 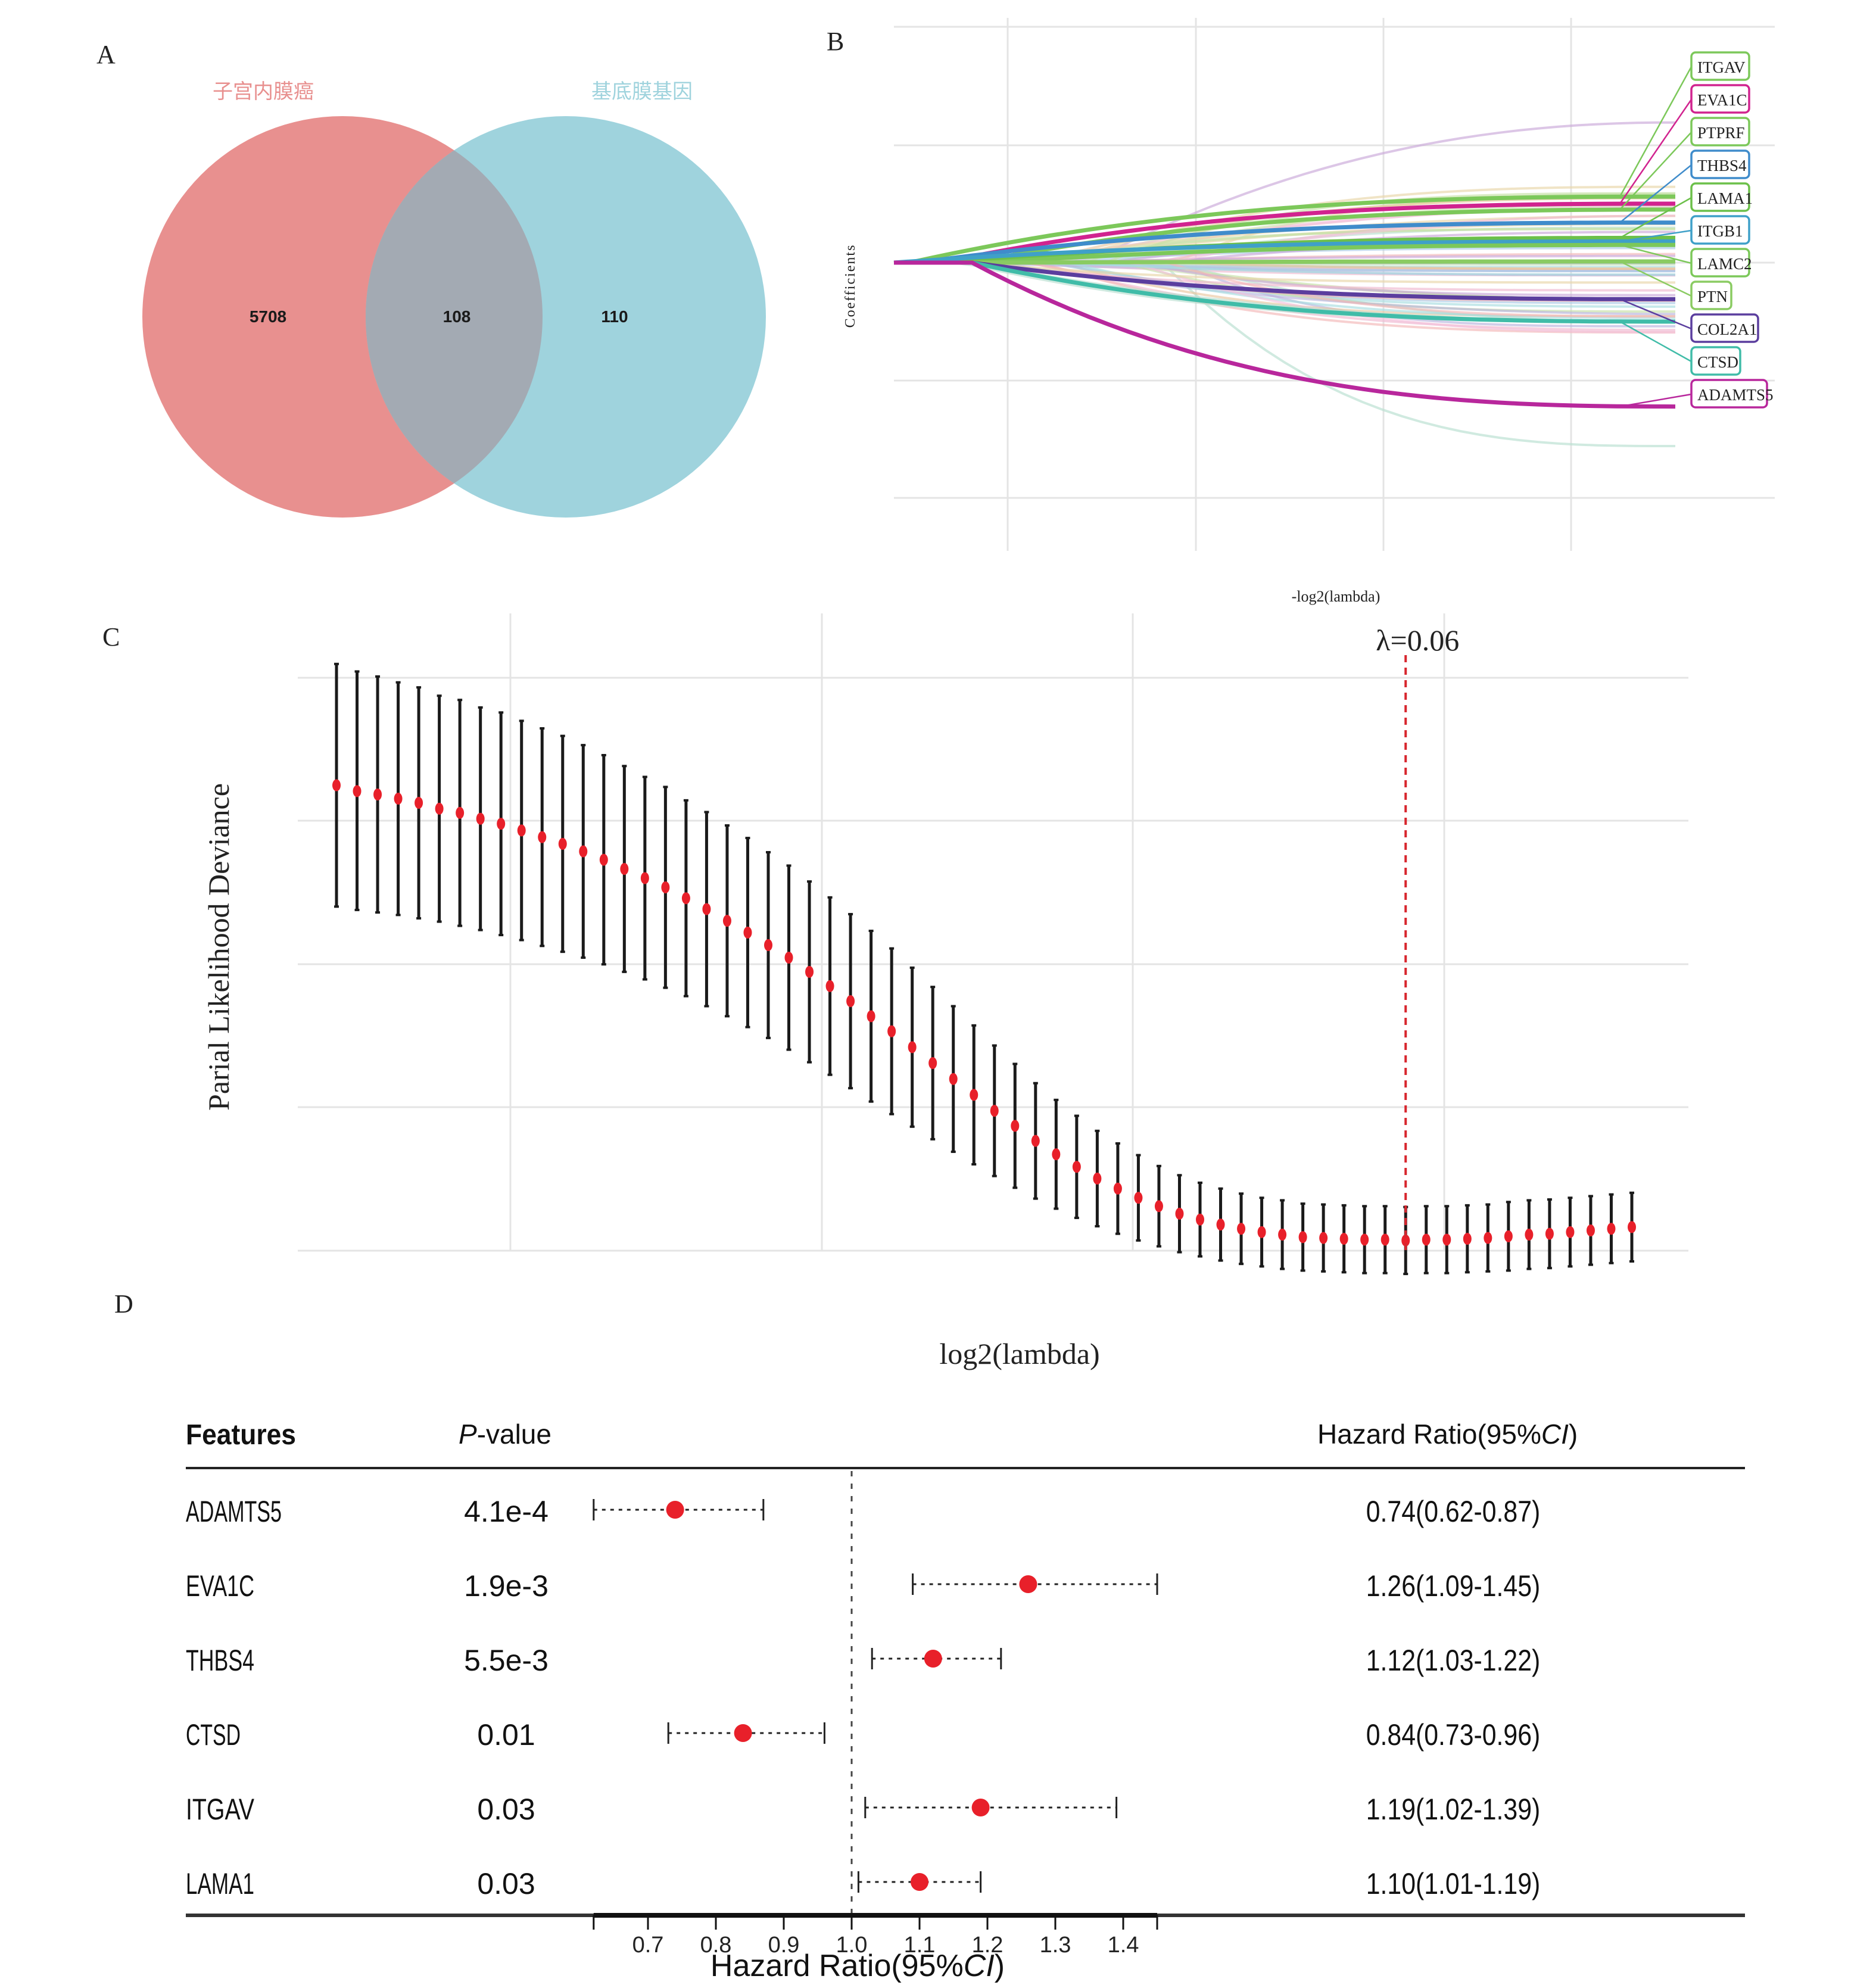 I want to click on forest-pvalue: 0.01, so click(x=506, y=1735).